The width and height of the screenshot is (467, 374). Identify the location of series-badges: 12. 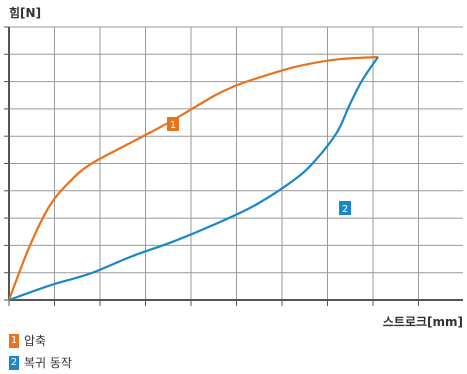
(259, 166).